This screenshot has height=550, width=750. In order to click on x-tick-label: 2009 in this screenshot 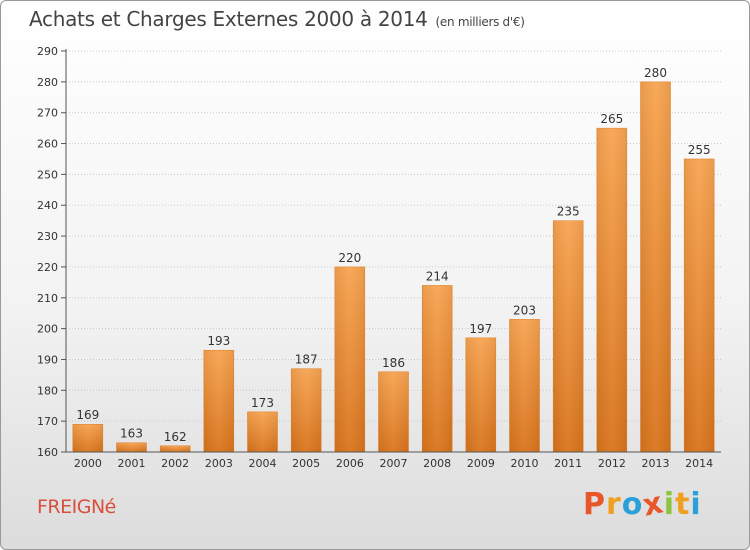, I will do `click(481, 463)`.